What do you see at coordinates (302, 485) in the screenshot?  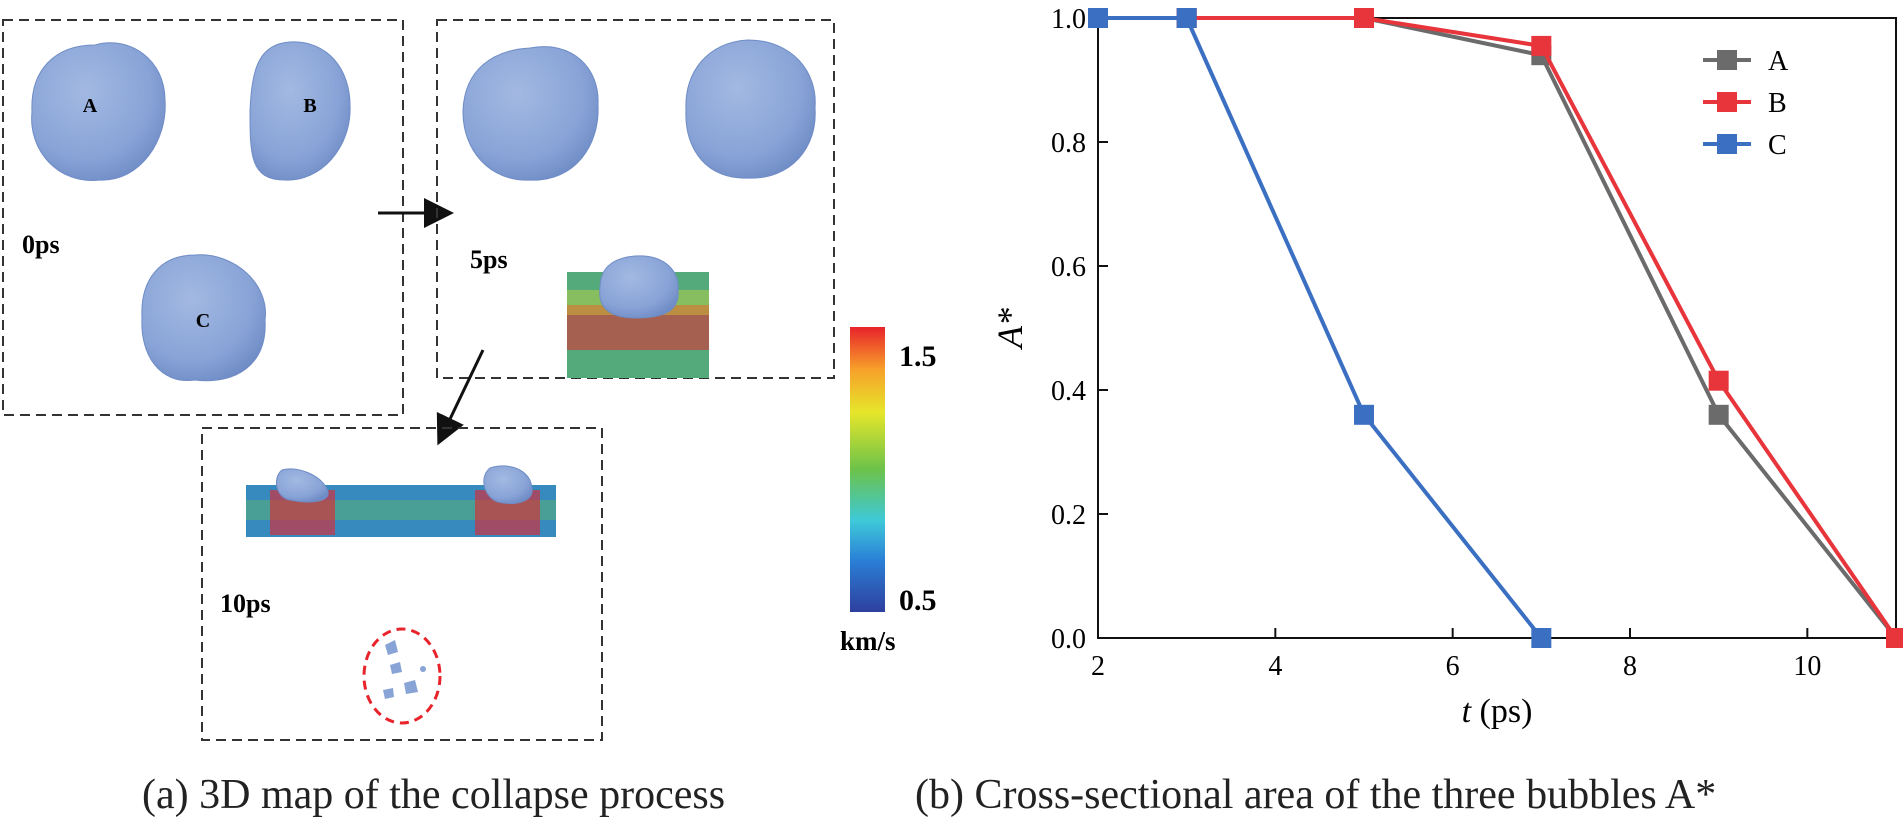 I see `residual-bubble-left` at bounding box center [302, 485].